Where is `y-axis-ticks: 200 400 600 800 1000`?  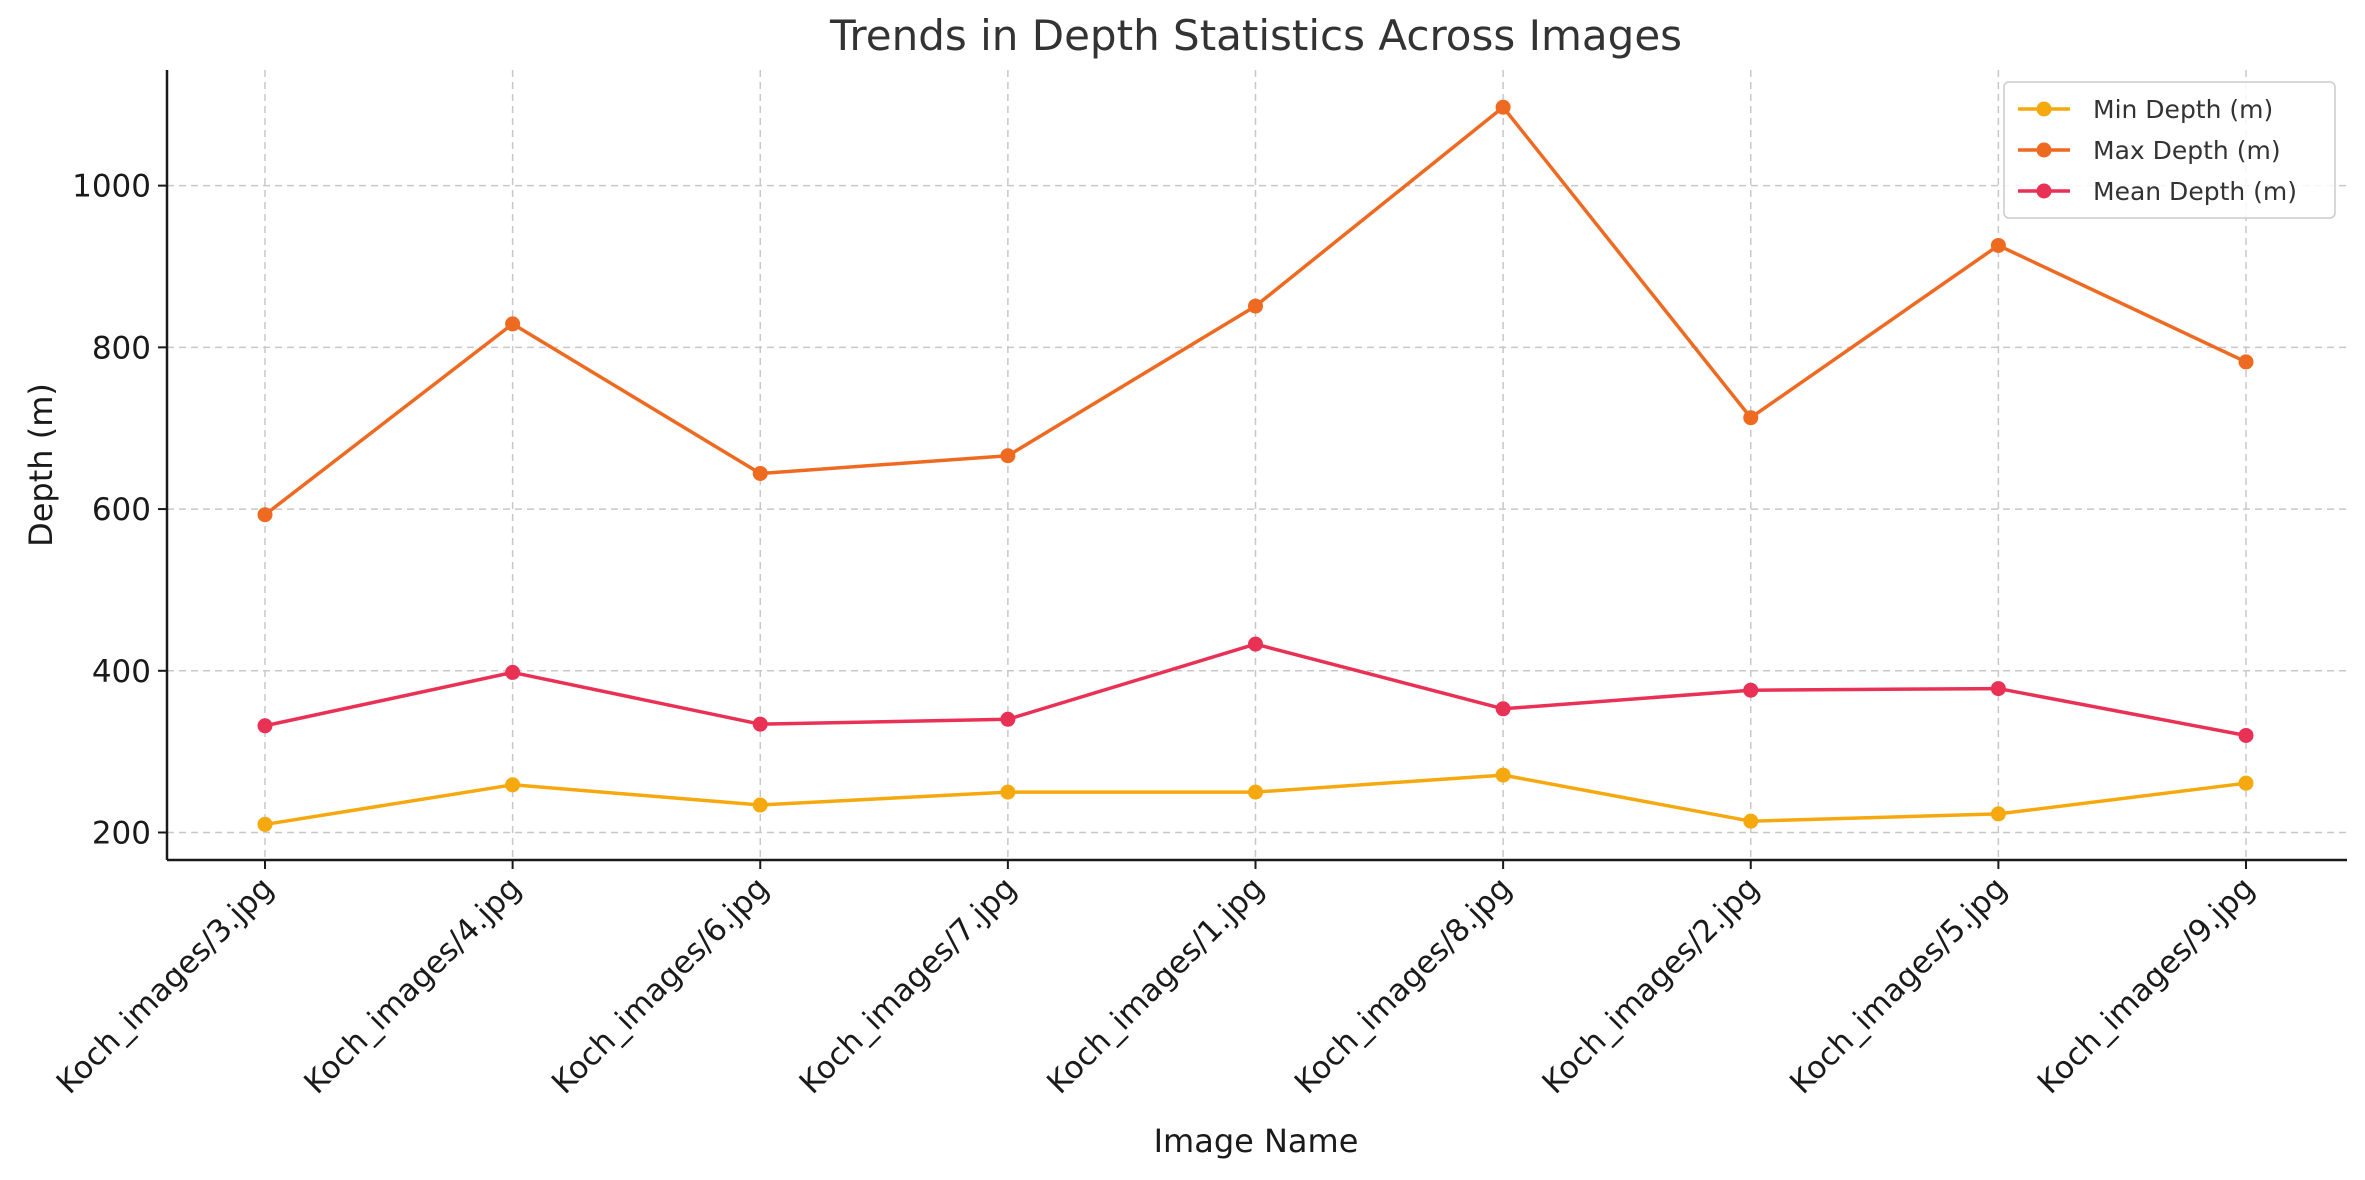
y-axis-ticks: 200 400 600 800 1000 is located at coordinates (119, 510).